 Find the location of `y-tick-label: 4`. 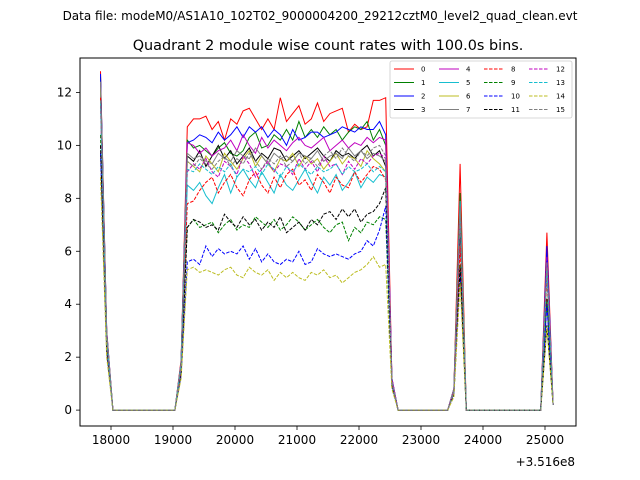

y-tick-label: 4 is located at coordinates (68, 304).